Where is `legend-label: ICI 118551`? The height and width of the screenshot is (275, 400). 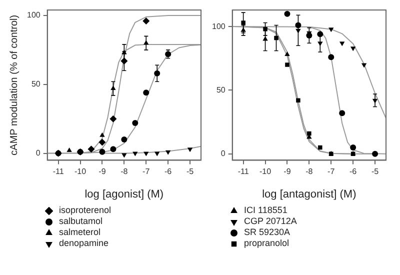
legend-label: ICI 118551 is located at coordinates (266, 210).